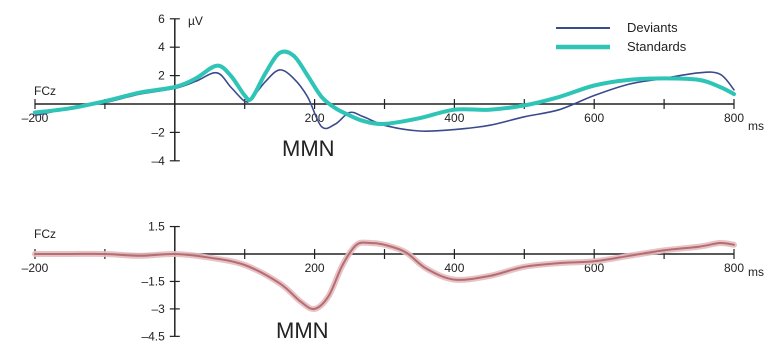 This screenshot has height=346, width=774. Describe the element at coordinates (308, 148) in the screenshot. I see `top-mmn-annotation: MMN` at that location.